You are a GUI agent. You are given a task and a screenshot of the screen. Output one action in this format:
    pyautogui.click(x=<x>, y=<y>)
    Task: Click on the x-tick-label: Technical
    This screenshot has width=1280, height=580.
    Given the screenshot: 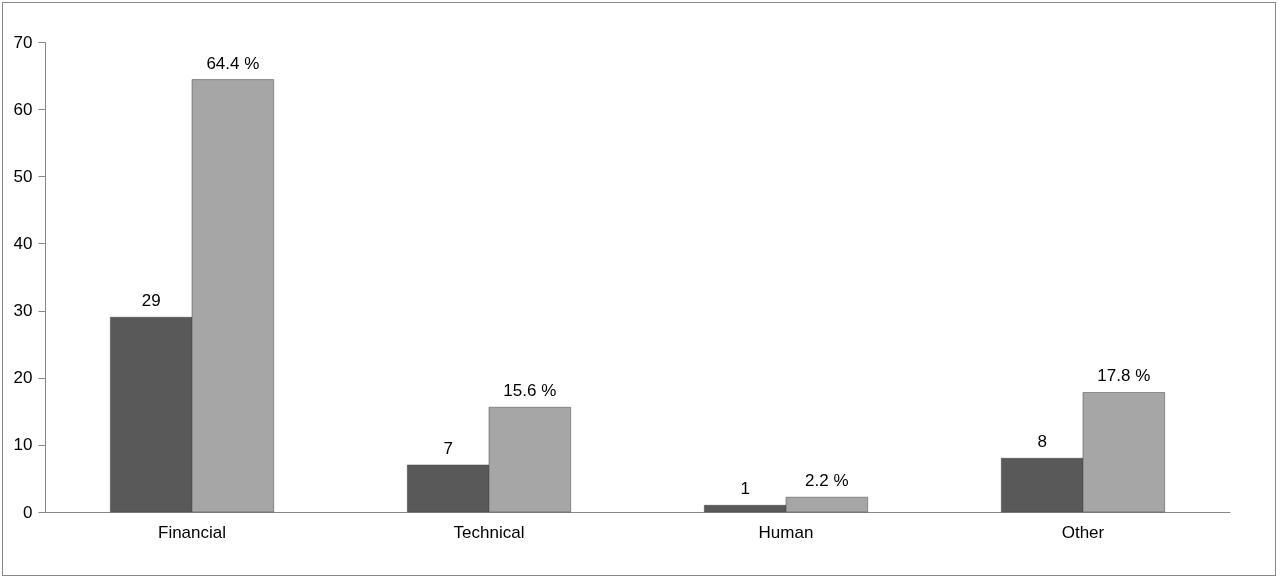 What is the action you would take?
    pyautogui.click(x=489, y=532)
    